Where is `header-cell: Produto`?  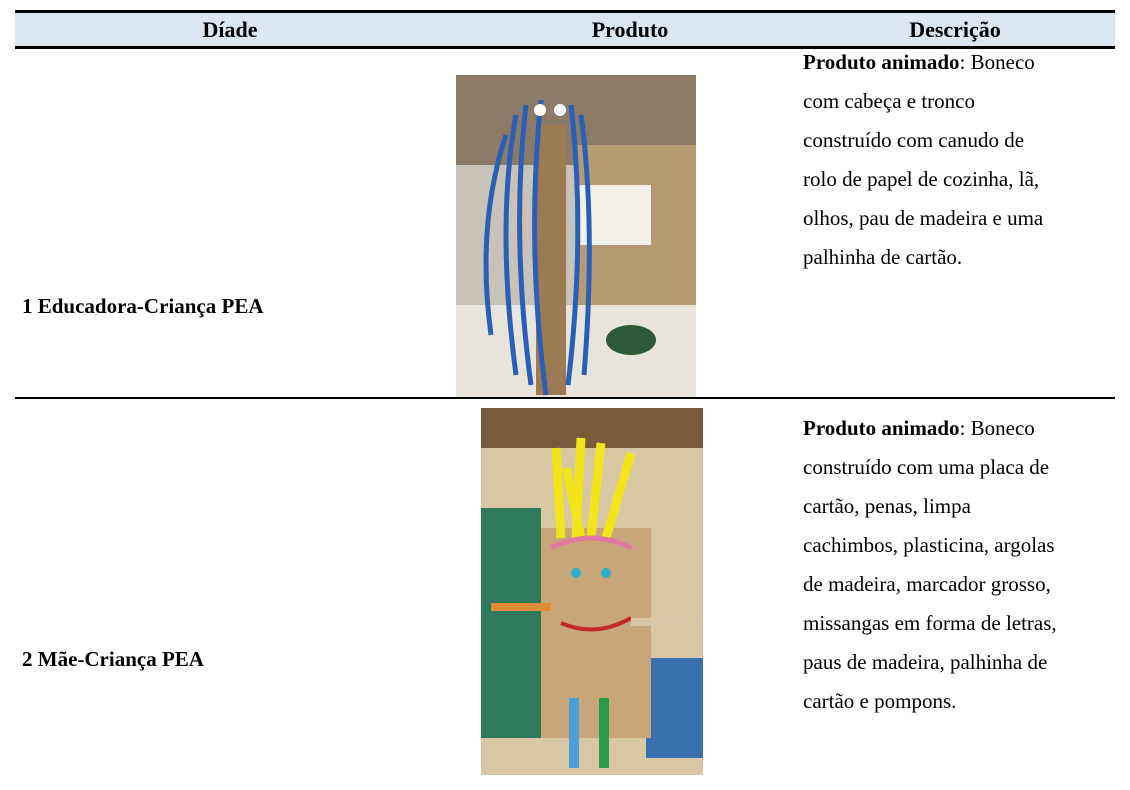
header-cell: Produto is located at coordinates (630, 29).